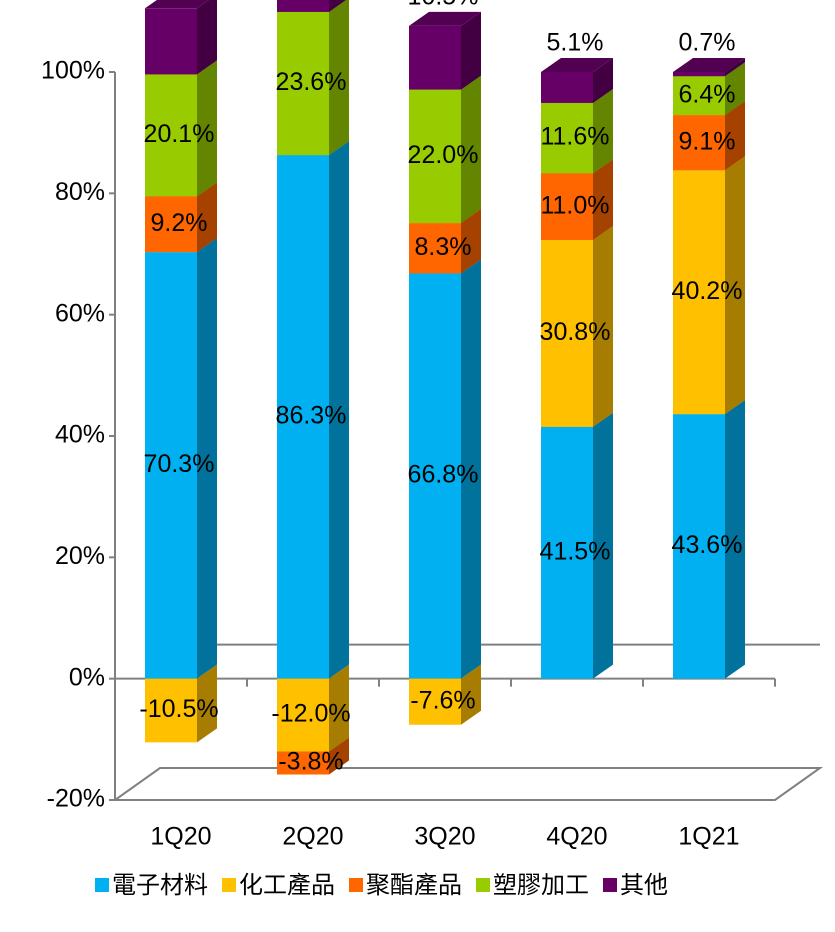 This screenshot has width=835, height=932. I want to click on x-tick-label: 4Q20, so click(576, 837).